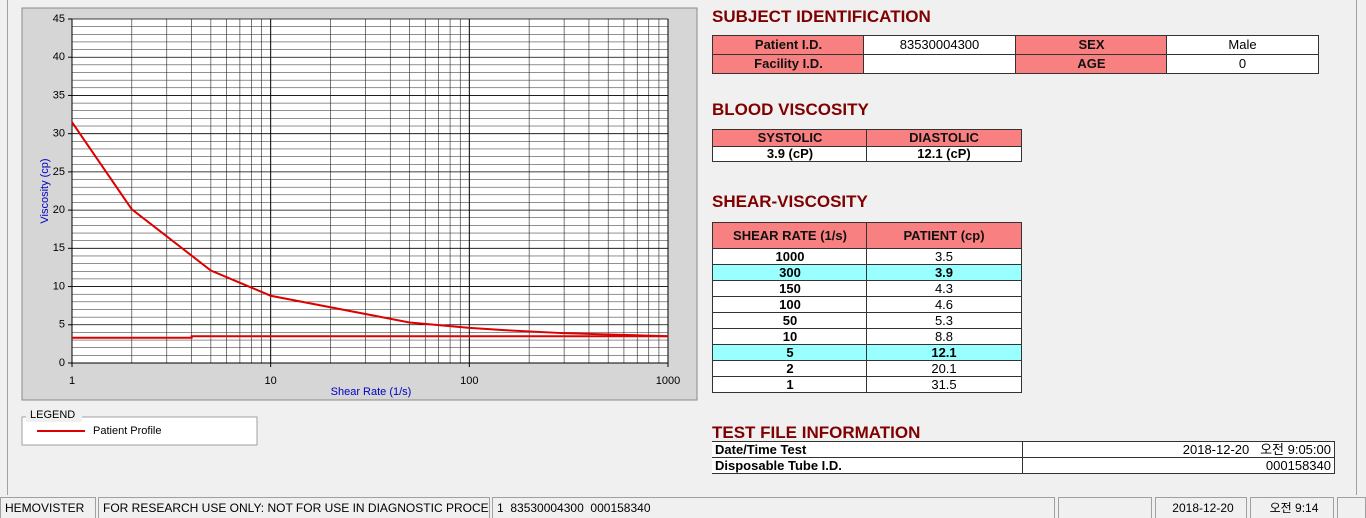  What do you see at coordinates (59, 286) in the screenshot?
I see `y-tick-label: 10` at bounding box center [59, 286].